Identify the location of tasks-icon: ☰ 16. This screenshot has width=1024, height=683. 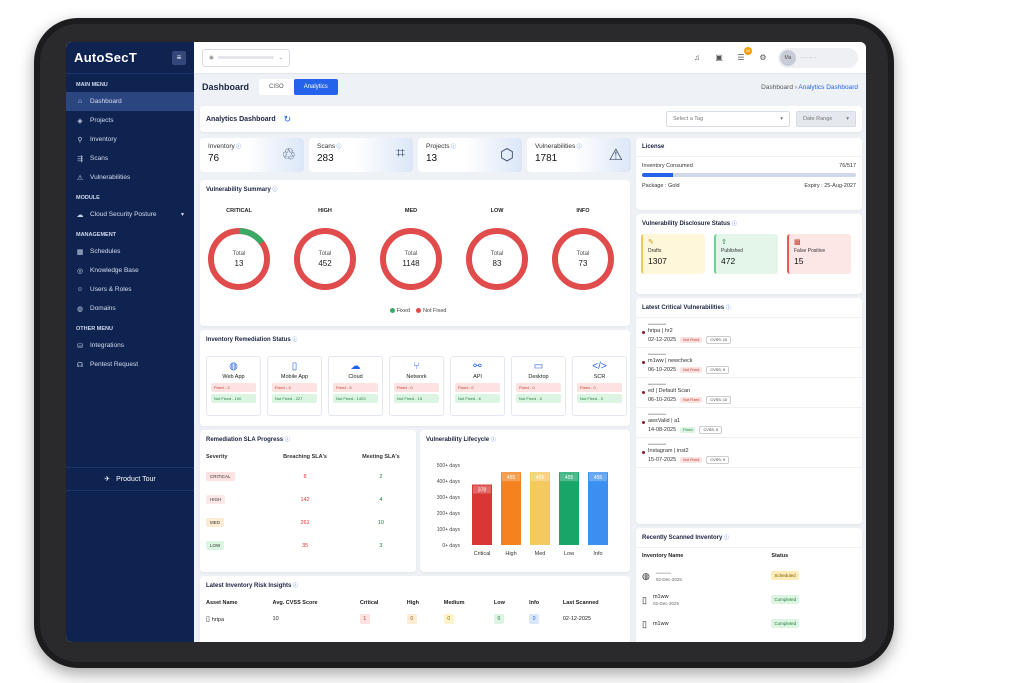
(744, 54).